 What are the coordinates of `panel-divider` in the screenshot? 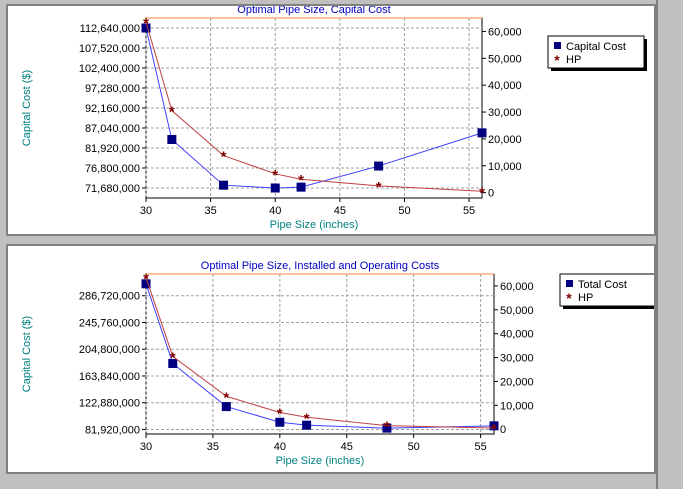 It's located at (341, 240).